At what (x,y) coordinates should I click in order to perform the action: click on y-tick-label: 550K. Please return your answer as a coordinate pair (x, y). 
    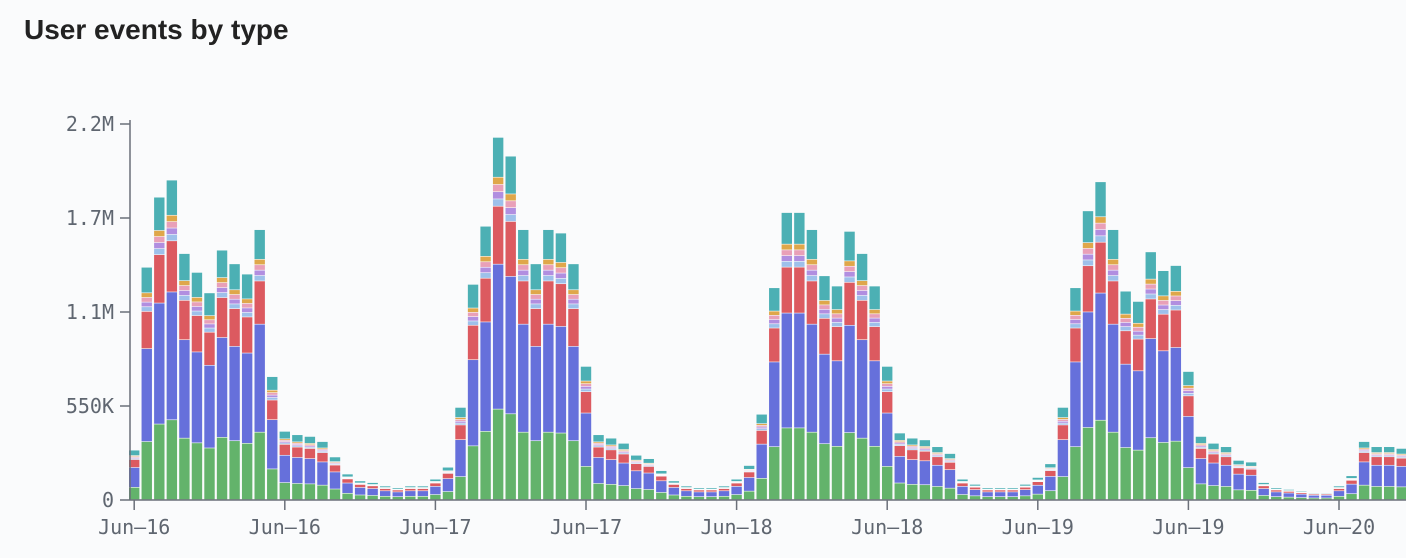
    Looking at the image, I should click on (90, 406).